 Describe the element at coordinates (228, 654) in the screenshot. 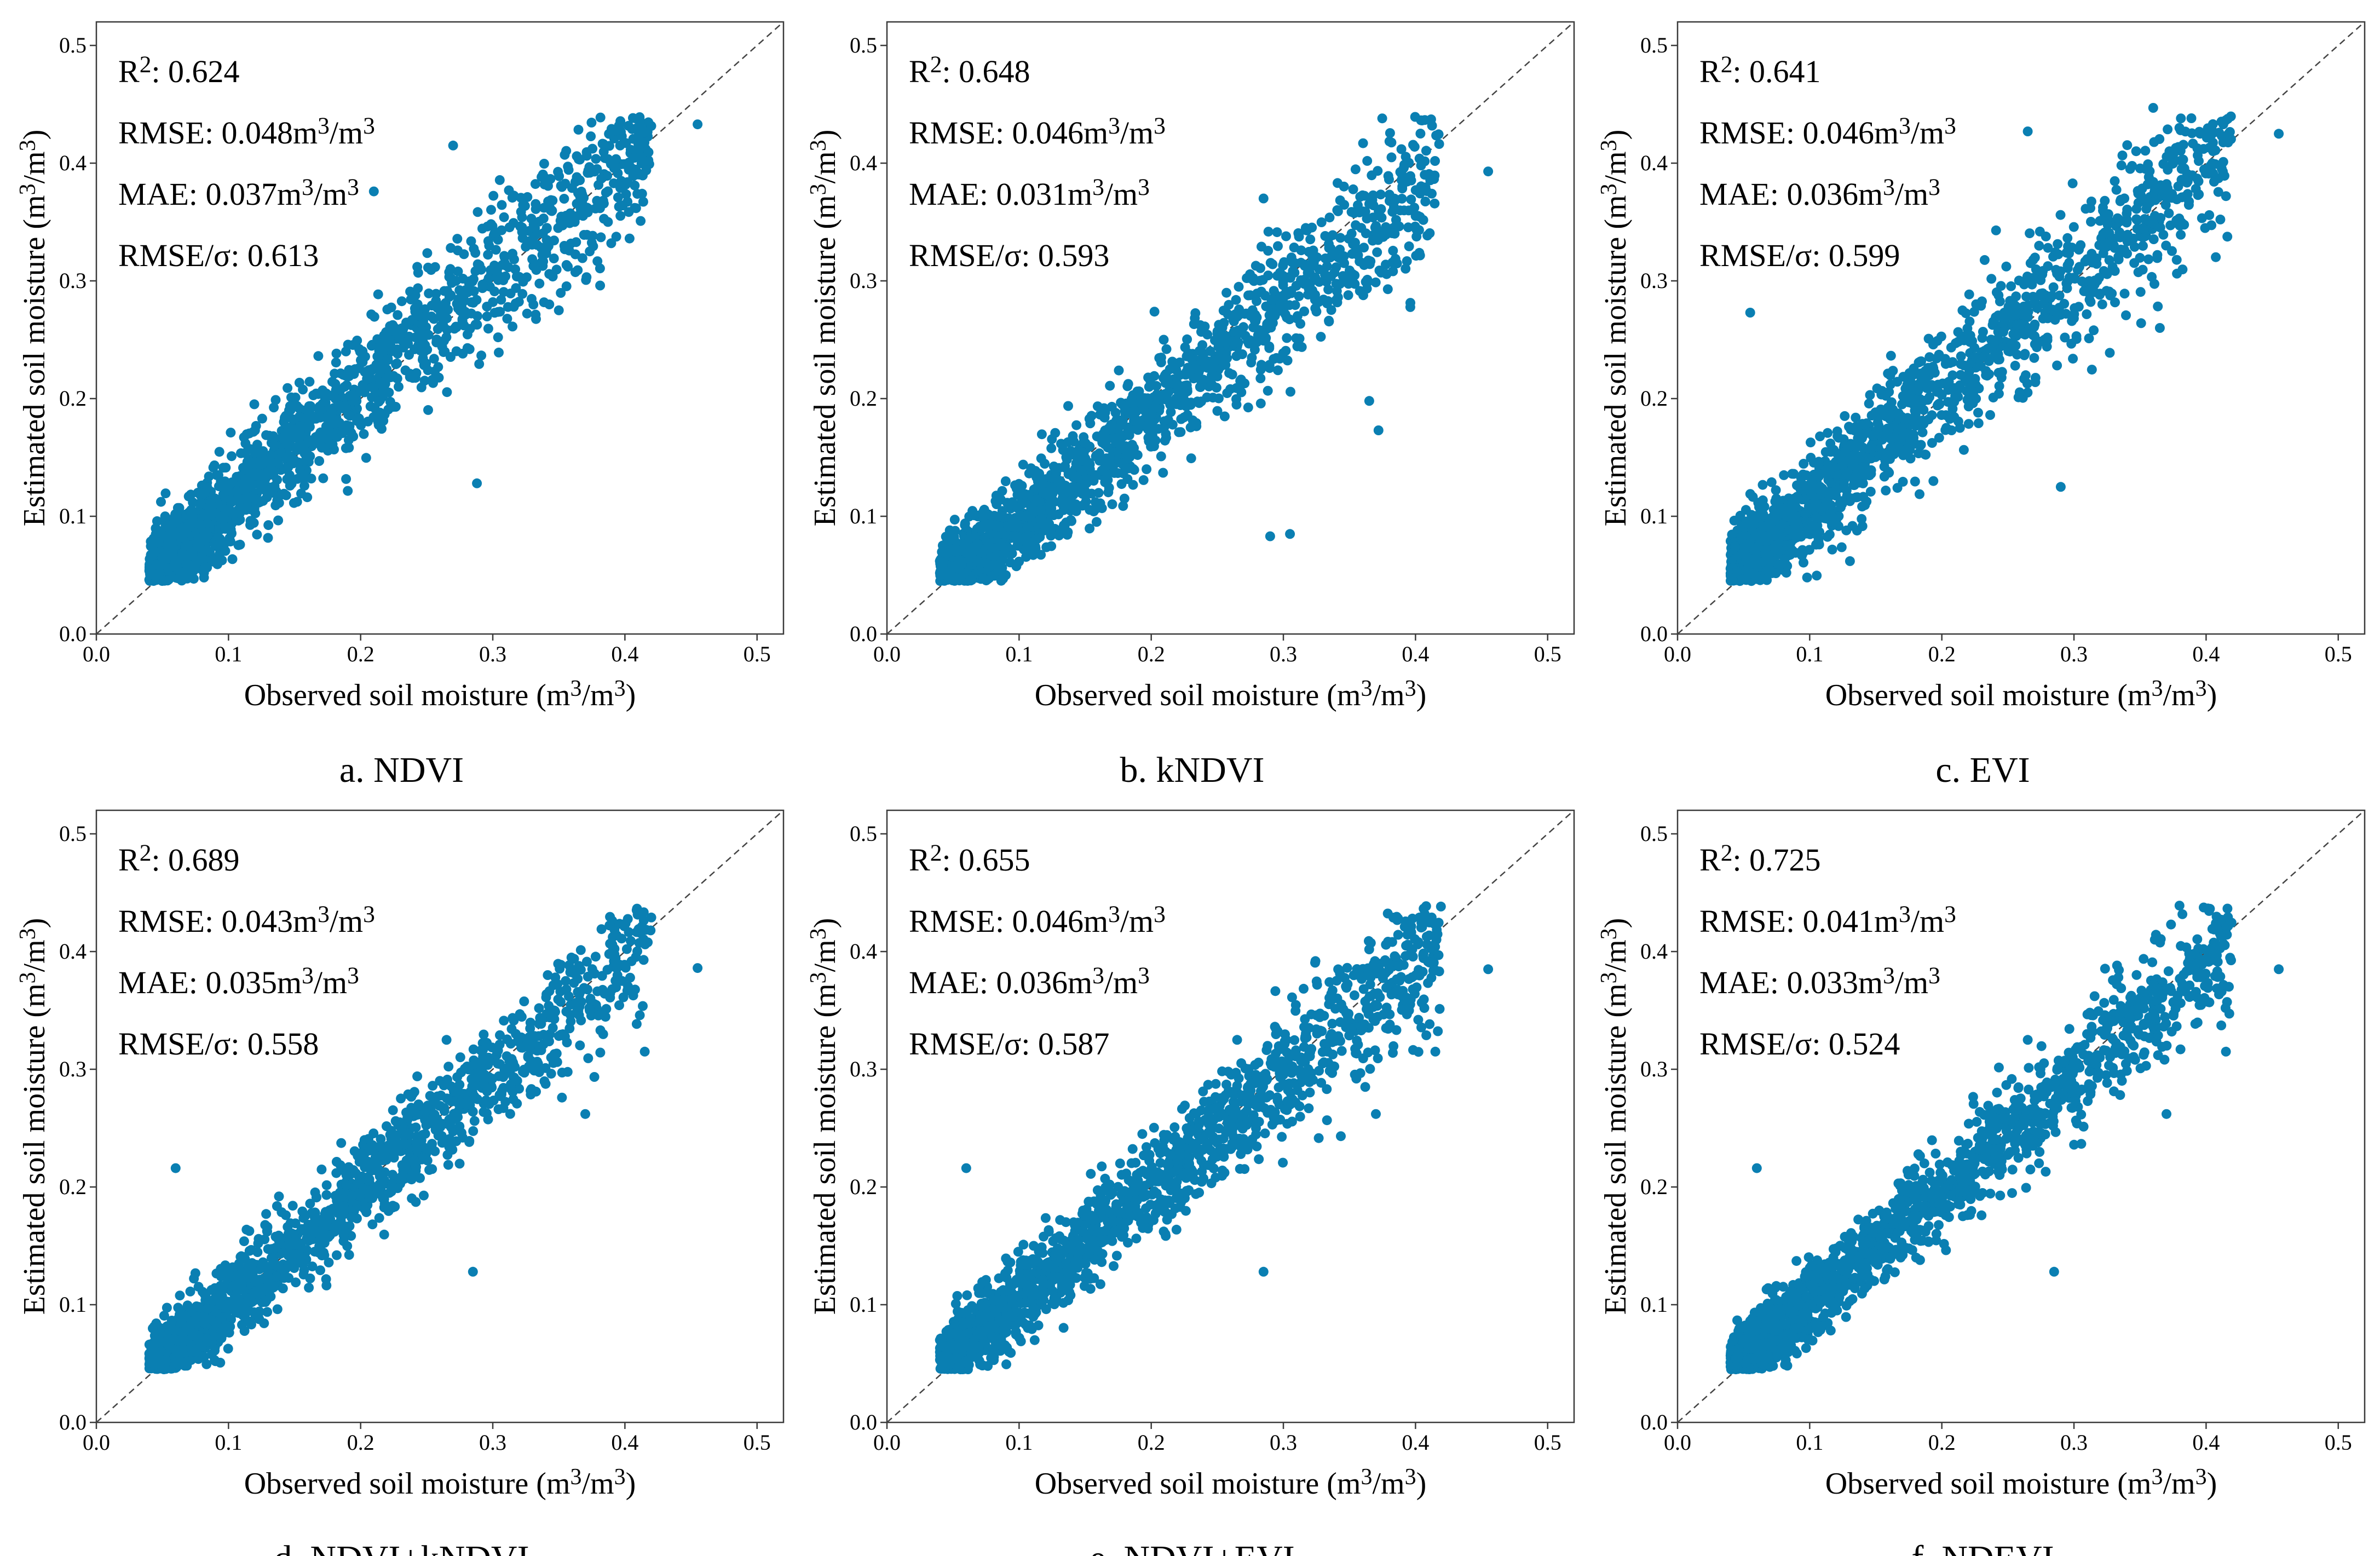

I see `x-tick-label: 0.1` at that location.